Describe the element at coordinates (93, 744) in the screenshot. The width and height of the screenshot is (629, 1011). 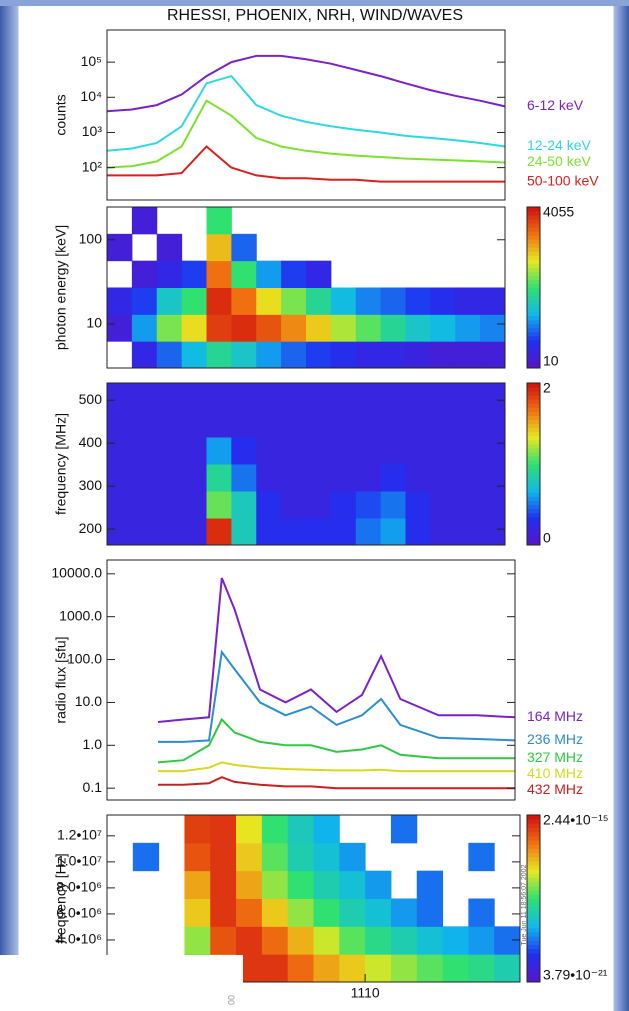
I see `y-tick-label: 1.0` at that location.